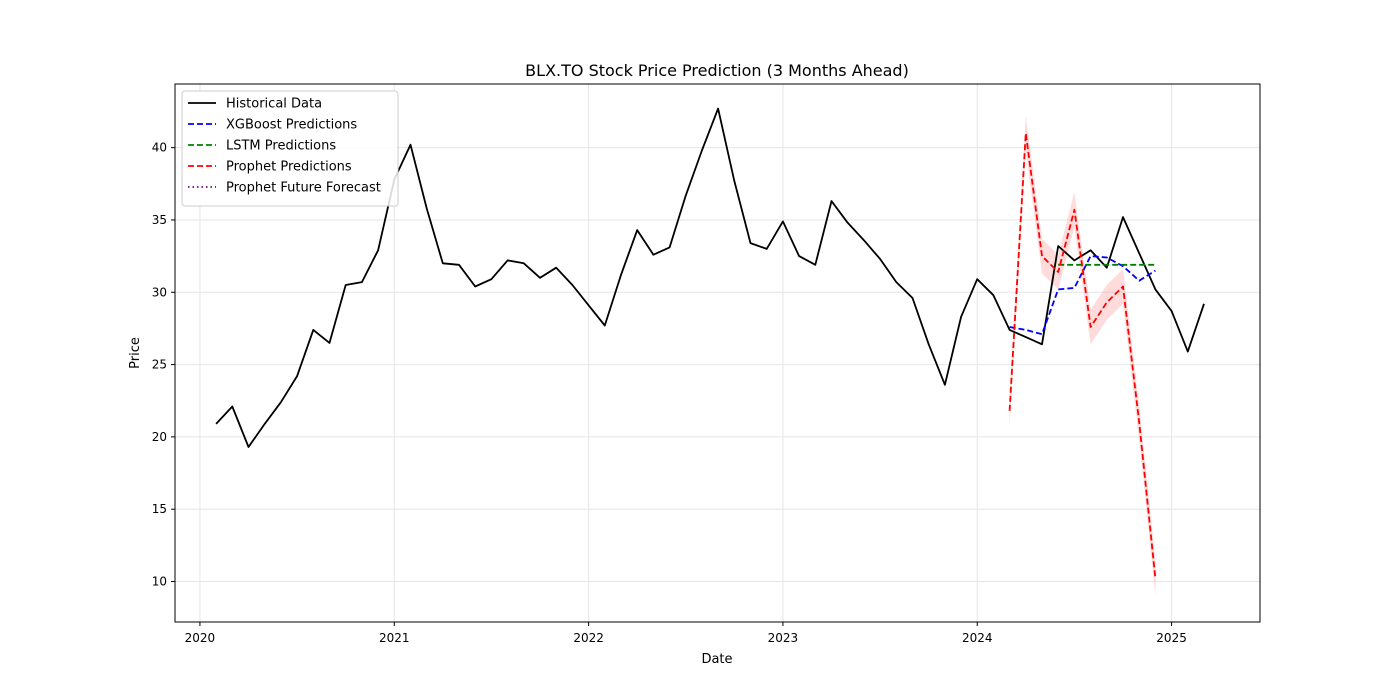 The image size is (1400, 700). What do you see at coordinates (783, 638) in the screenshot?
I see `x-tick-label: 2023` at bounding box center [783, 638].